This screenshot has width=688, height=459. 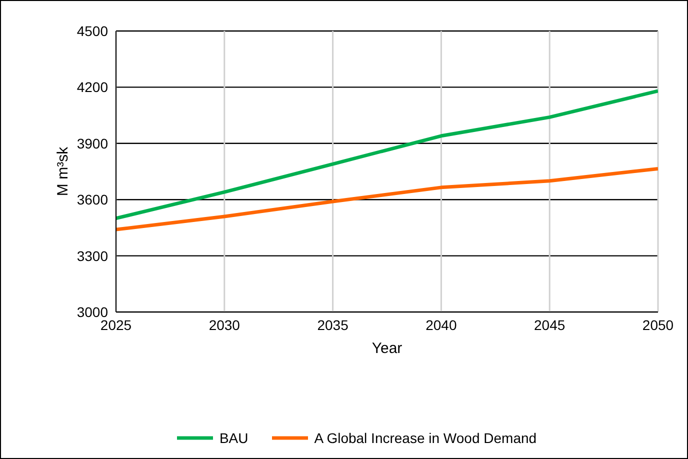 What do you see at coordinates (387, 199) in the screenshot?
I see `line-series` at bounding box center [387, 199].